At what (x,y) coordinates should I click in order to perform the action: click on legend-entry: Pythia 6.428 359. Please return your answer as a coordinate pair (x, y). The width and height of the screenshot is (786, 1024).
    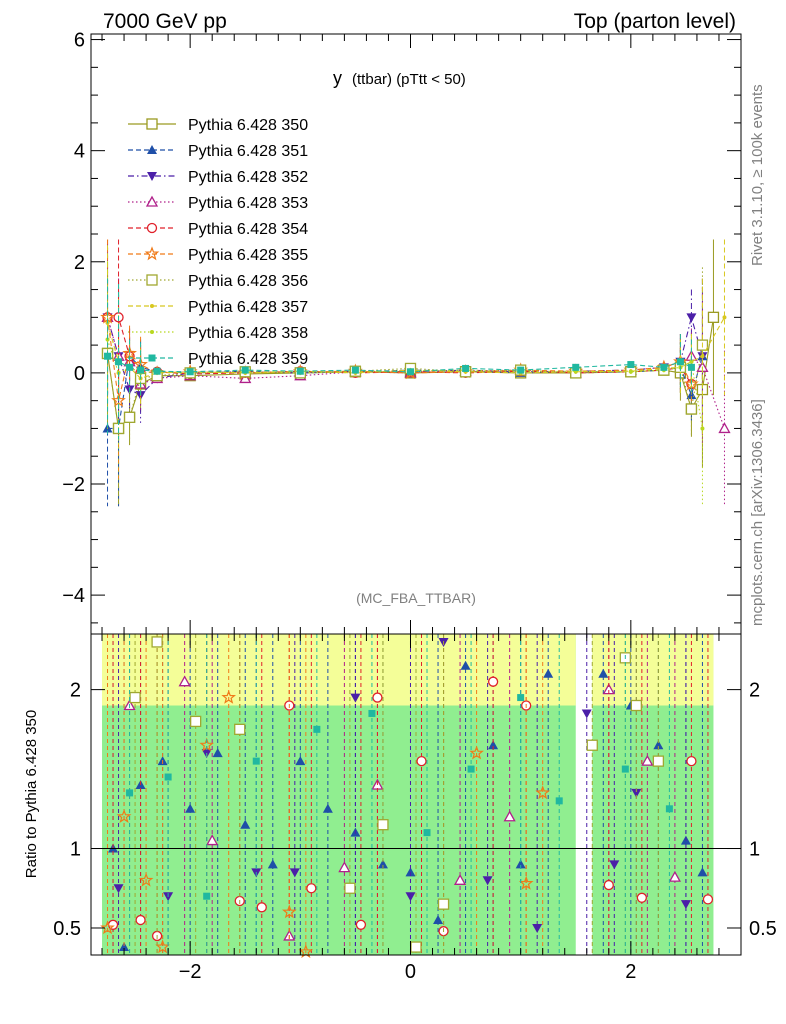
    Looking at the image, I should click on (218, 359).